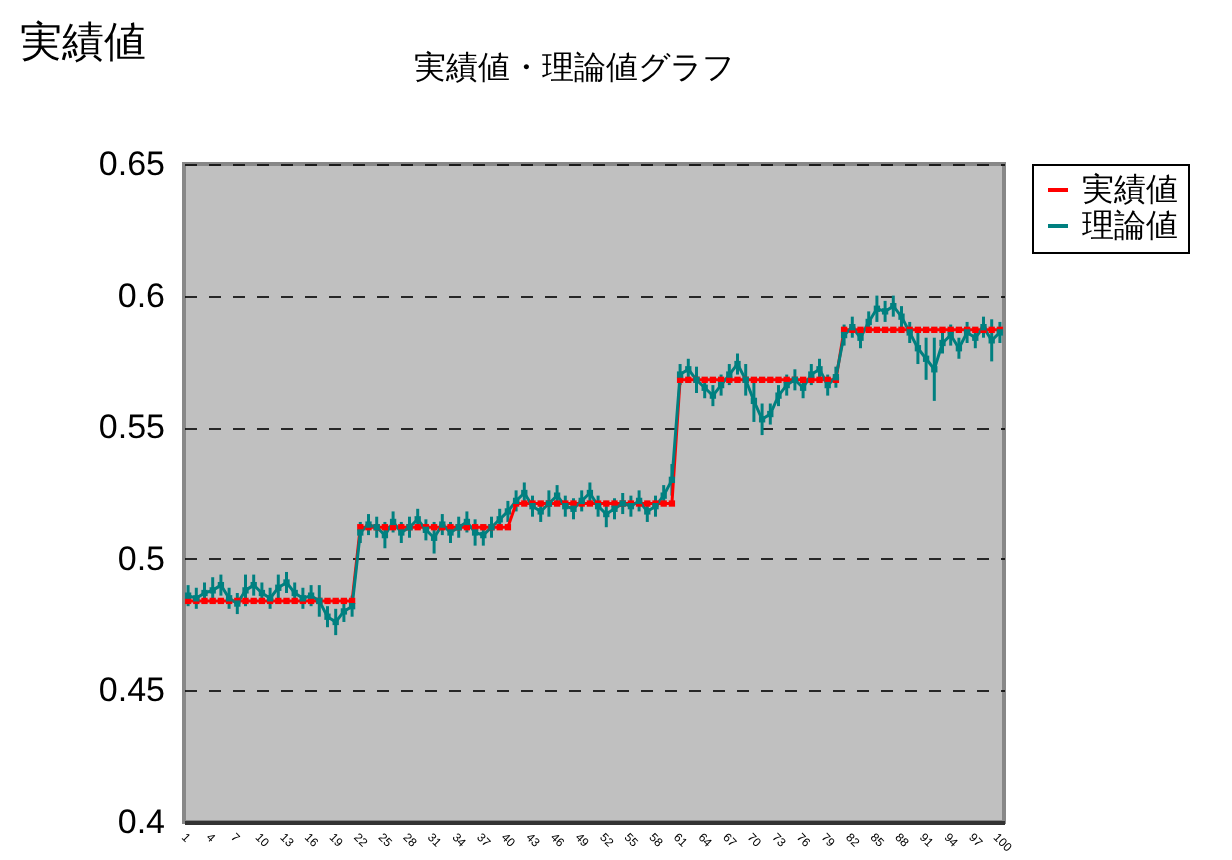 This screenshot has height=860, width=1232. Describe the element at coordinates (1130, 190) in the screenshot. I see `legend-label: 実績値` at that location.